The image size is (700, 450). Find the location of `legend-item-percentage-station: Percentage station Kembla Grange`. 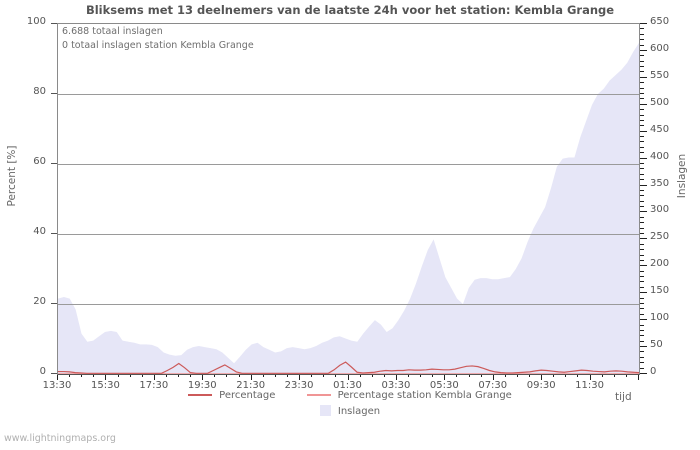

legend-item-percentage-station: Percentage station Kembla Grange is located at coordinates (409, 396).